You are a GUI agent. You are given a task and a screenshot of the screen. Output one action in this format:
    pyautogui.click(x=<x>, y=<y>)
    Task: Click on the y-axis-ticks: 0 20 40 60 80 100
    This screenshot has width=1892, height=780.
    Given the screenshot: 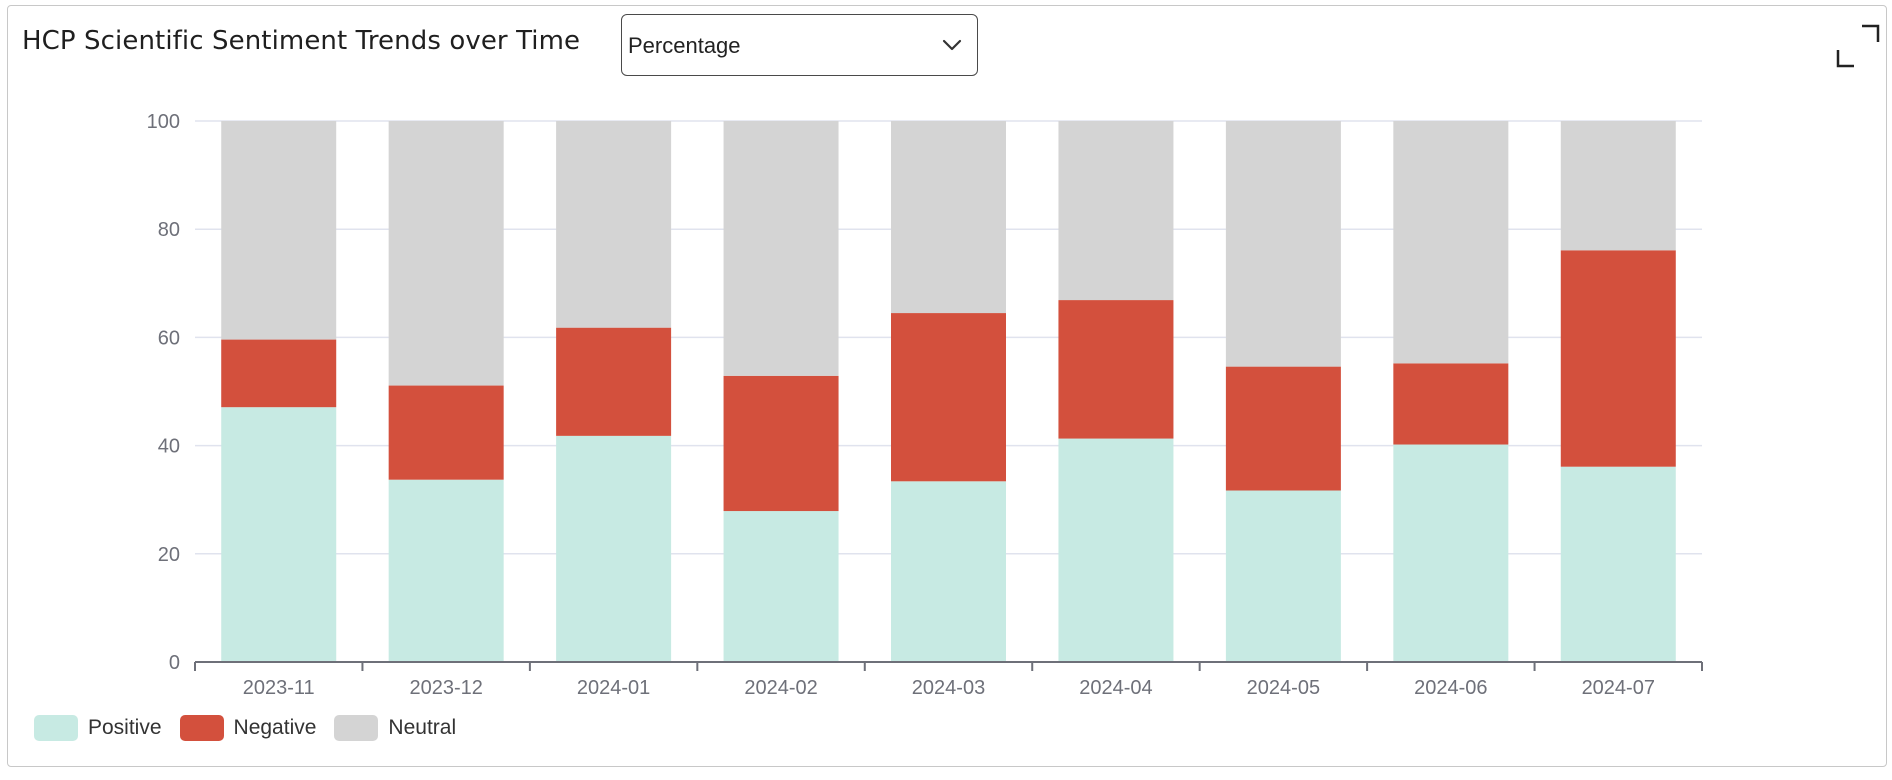 What is the action you would take?
    pyautogui.click(x=163, y=392)
    